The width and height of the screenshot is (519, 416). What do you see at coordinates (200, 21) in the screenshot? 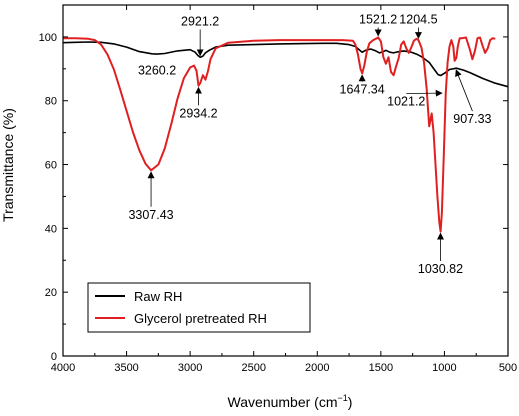
I see `annotation-label-0: 2921.2` at bounding box center [200, 21].